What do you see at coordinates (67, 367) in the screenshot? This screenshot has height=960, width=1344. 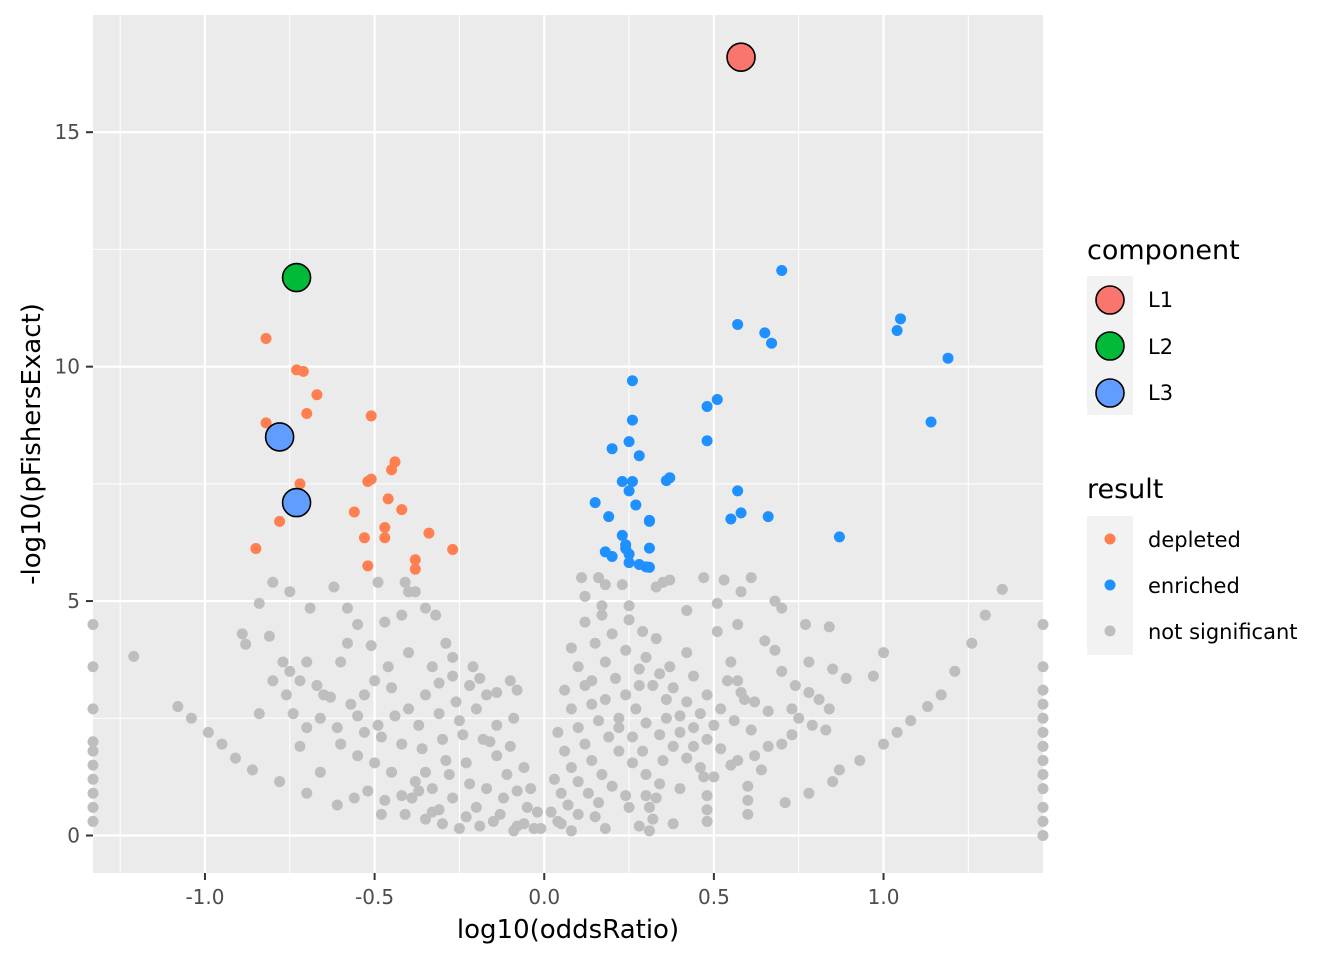 I see `y-tick-label: 10` at bounding box center [67, 367].